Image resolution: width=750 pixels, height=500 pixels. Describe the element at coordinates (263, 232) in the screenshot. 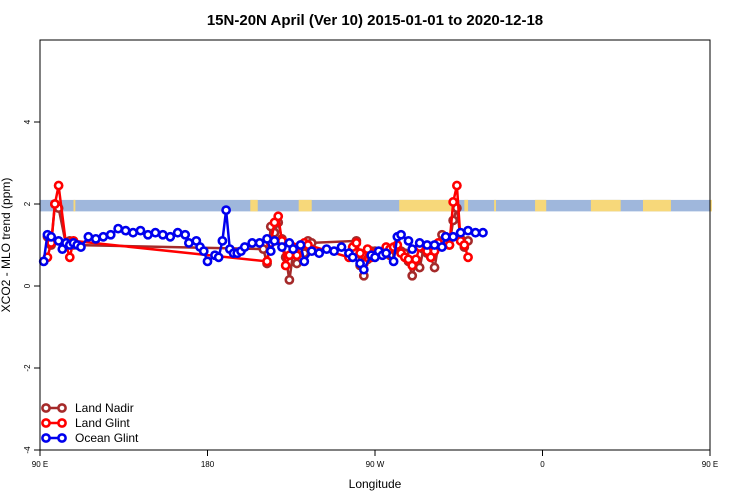

I see `series-layer` at that location.